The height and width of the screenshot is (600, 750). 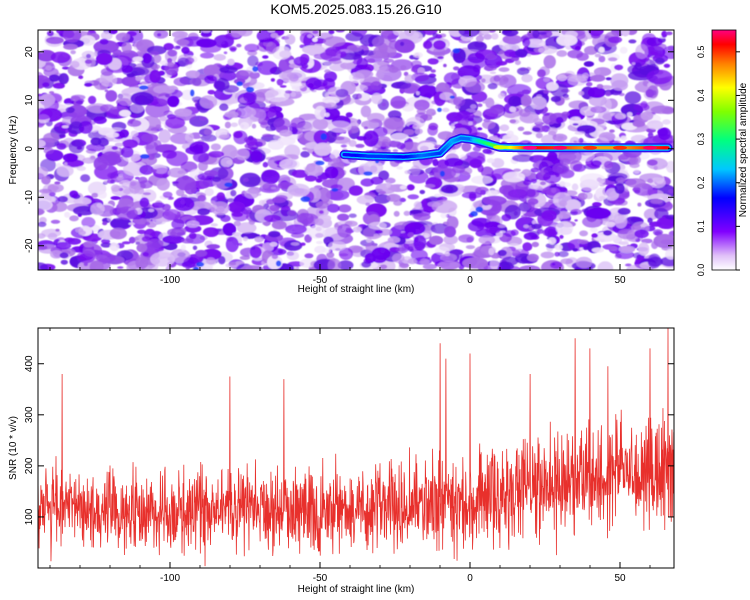 I want to click on colorbar-tick-label: 0.5, so click(x=701, y=52).